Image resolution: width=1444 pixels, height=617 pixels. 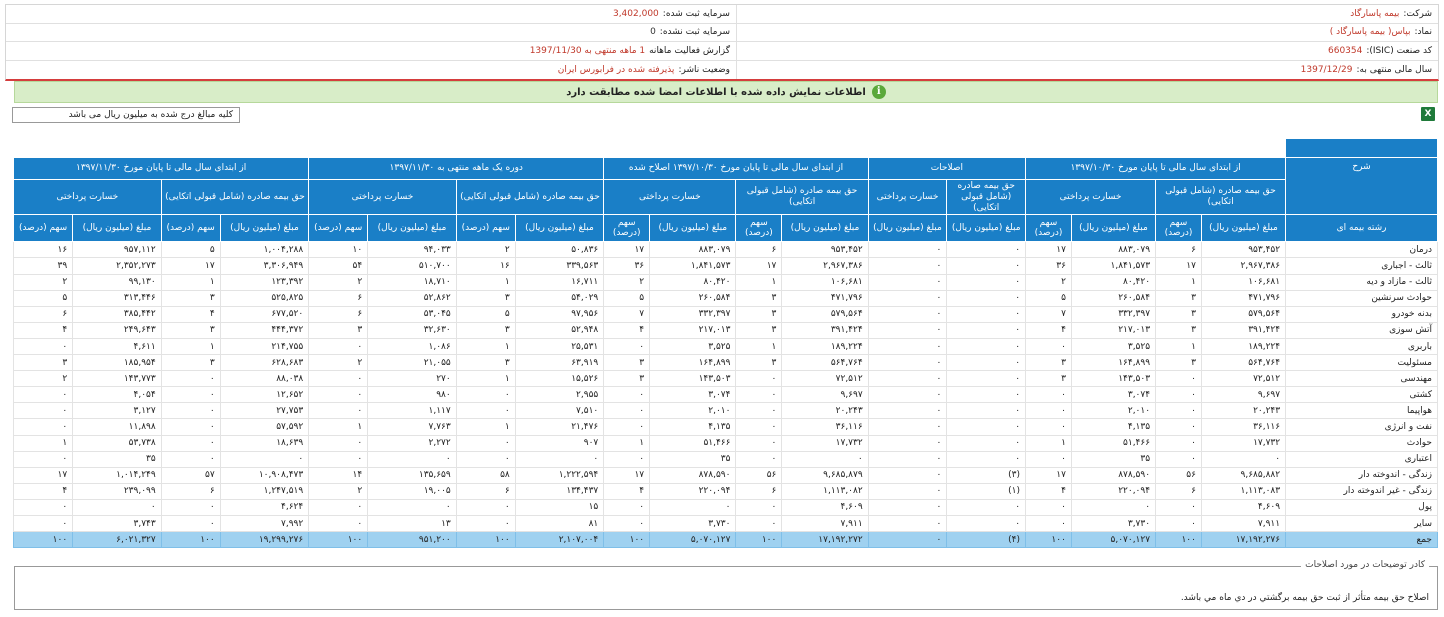 I want to click on table-cell: ۱,۸۴۱,۵۷۳, so click(x=1113, y=266).